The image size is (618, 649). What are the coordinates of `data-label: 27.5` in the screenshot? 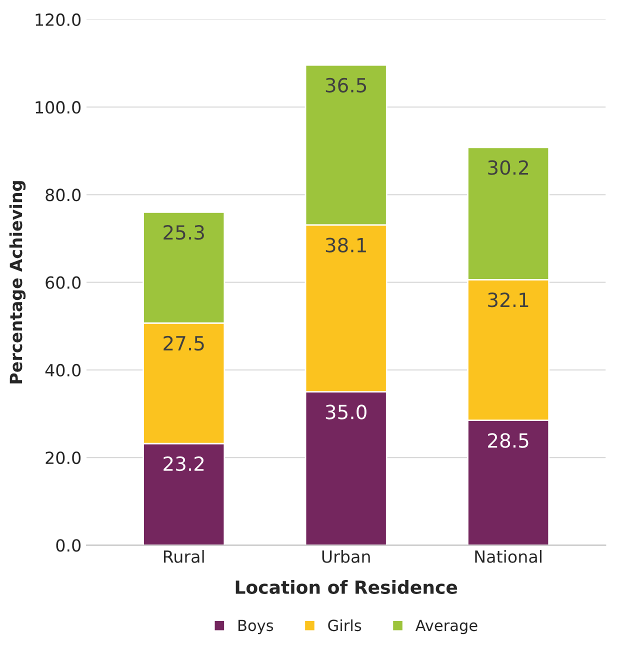 It's located at (184, 343).